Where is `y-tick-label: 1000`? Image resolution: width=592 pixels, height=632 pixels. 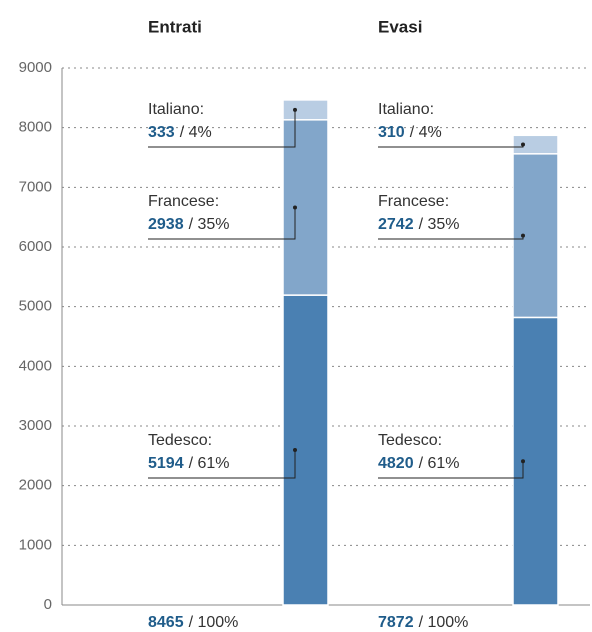
y-tick-label: 1000 is located at coordinates (35, 544).